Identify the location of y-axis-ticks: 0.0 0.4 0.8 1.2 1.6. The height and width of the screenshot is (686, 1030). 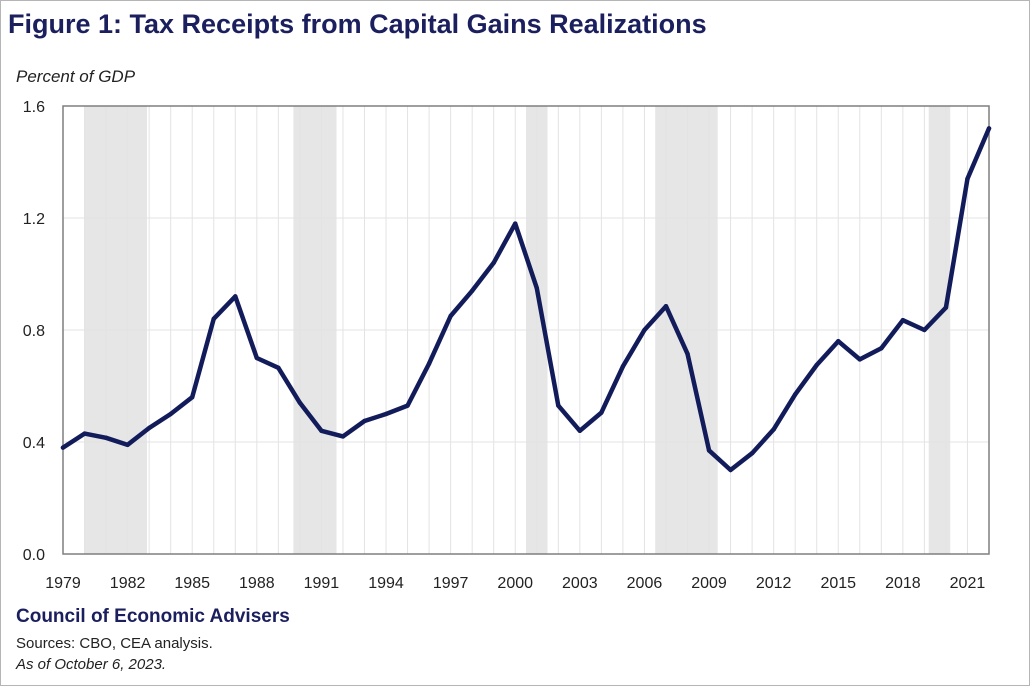
(34, 331).